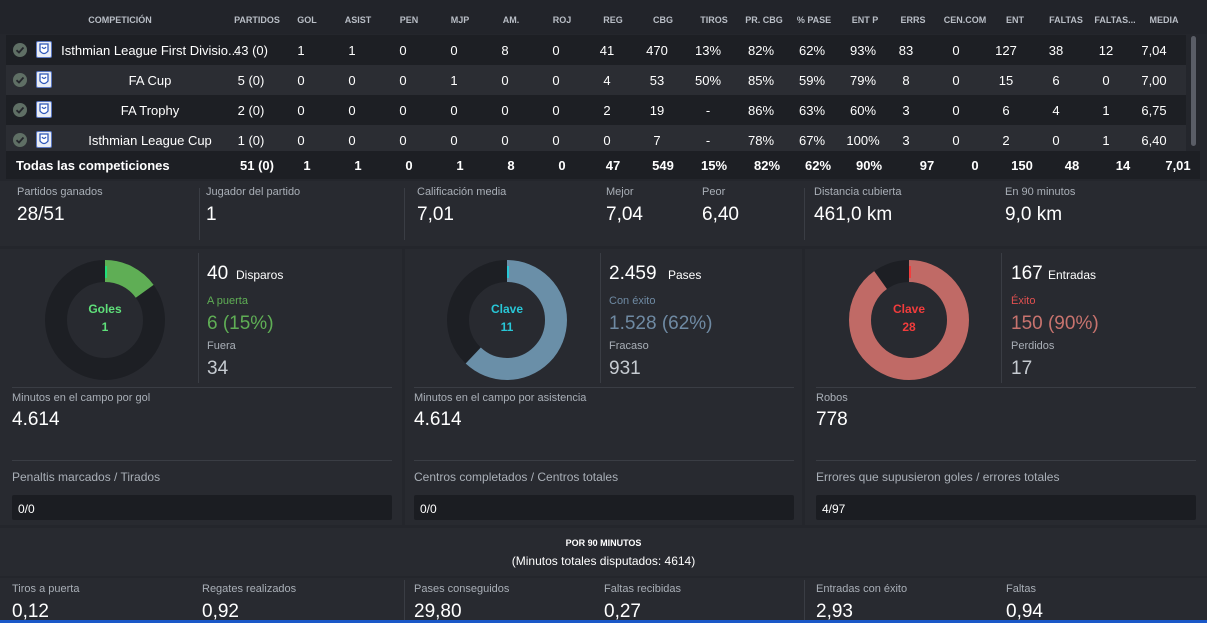 The image size is (1207, 623). What do you see at coordinates (708, 50) in the screenshot?
I see `cell-tiros: 13%` at bounding box center [708, 50].